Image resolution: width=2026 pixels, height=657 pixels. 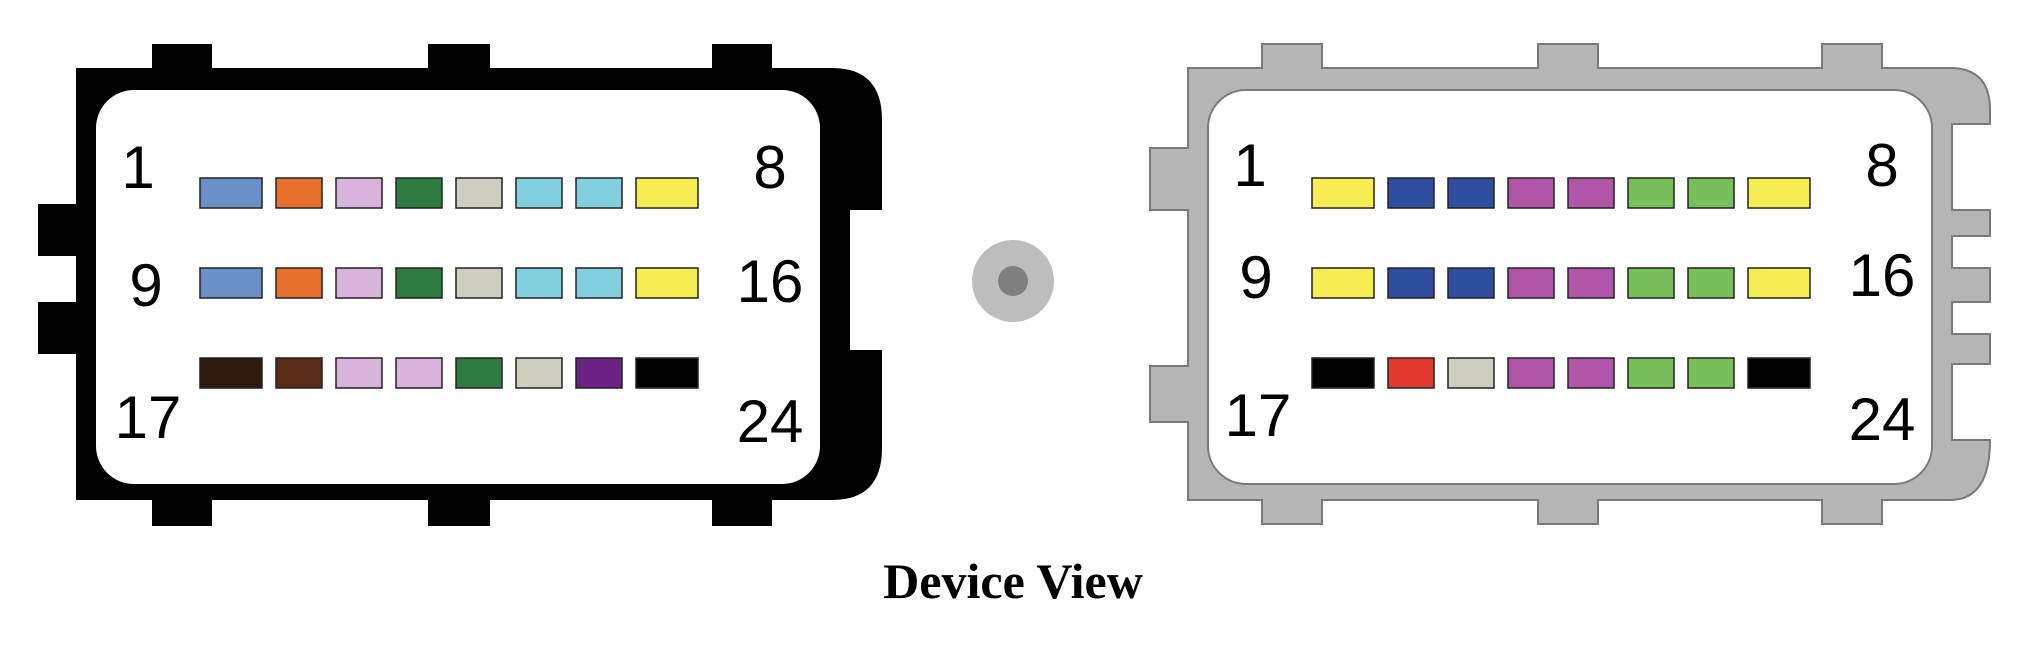 What do you see at coordinates (449, 283) in the screenshot?
I see `left-connector-pins` at bounding box center [449, 283].